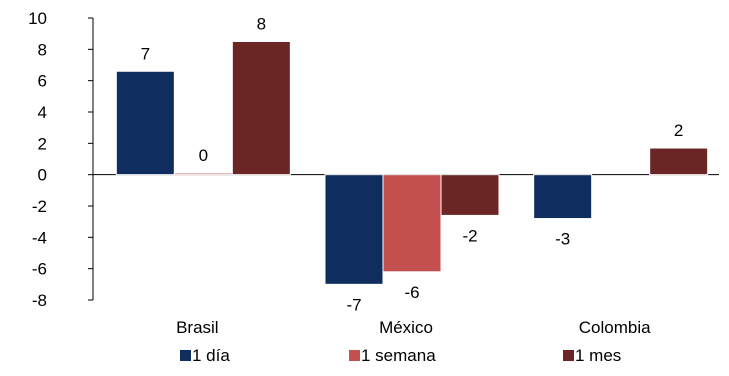 This screenshot has width=729, height=376. What do you see at coordinates (354, 229) in the screenshot?
I see `bar-1-día-México` at bounding box center [354, 229].